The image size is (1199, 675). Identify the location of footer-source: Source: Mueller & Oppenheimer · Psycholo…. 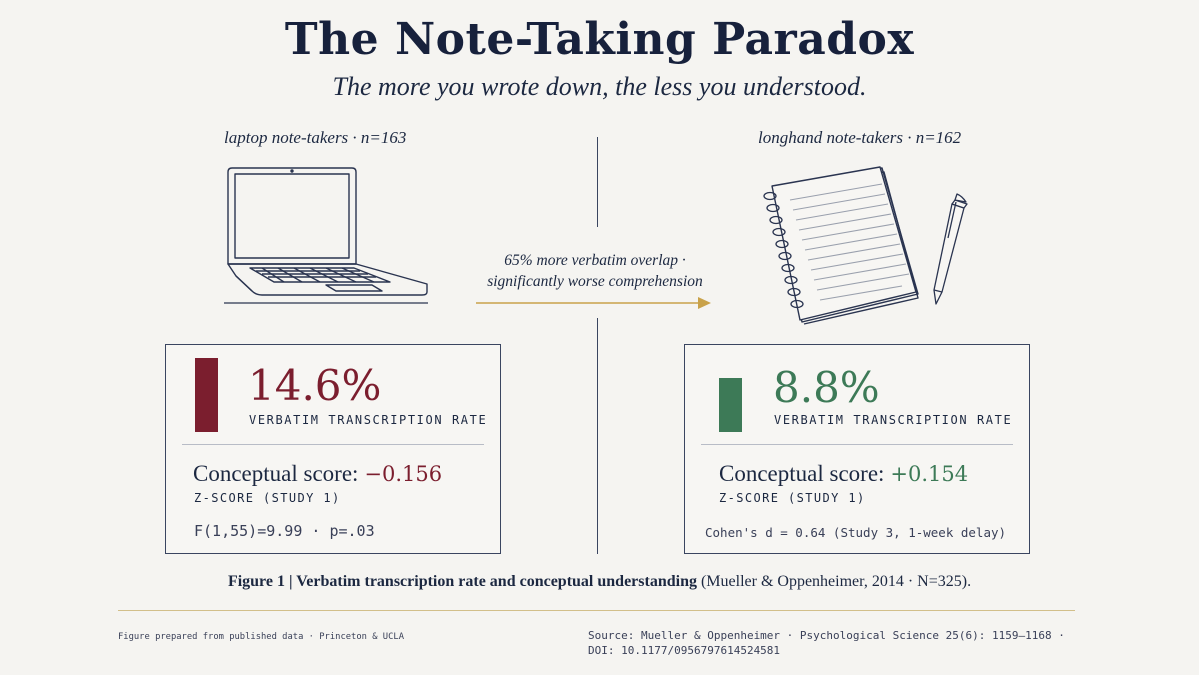
(826, 643).